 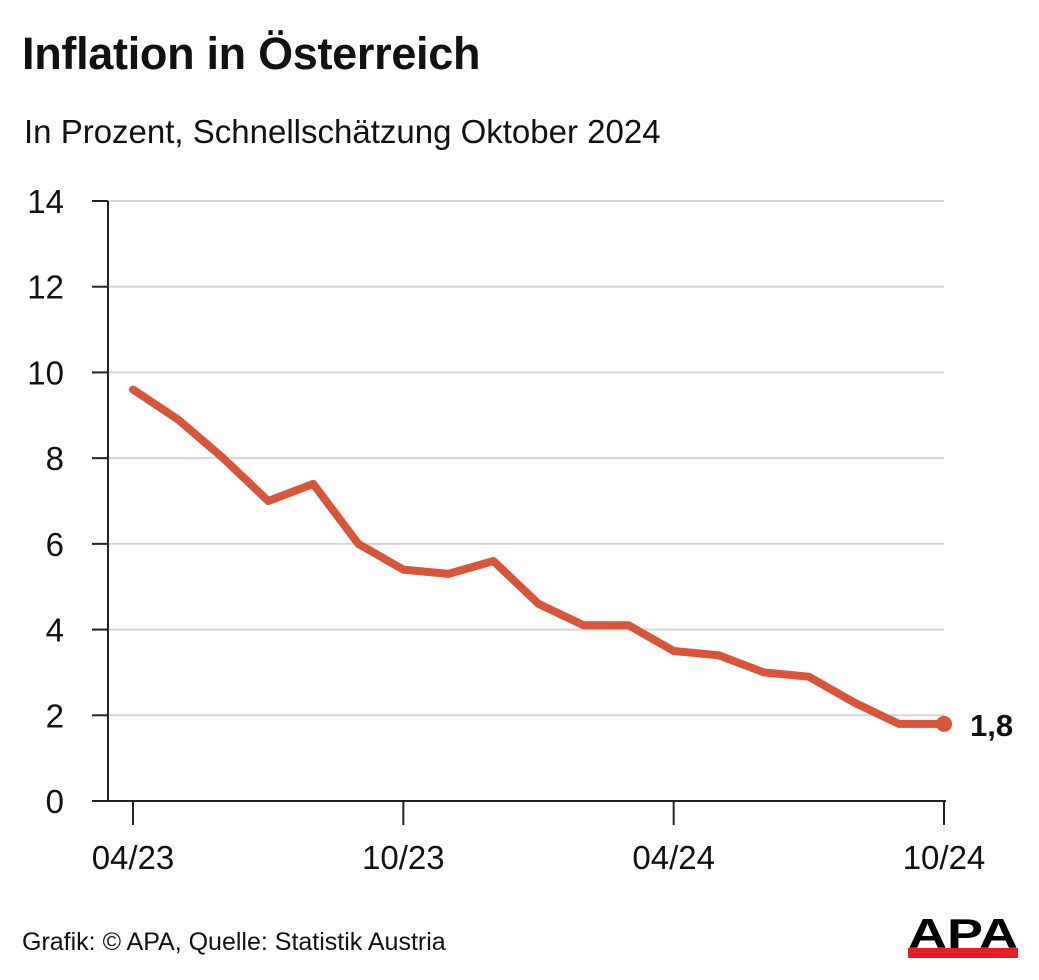 What do you see at coordinates (133, 857) in the screenshot?
I see `x-tick-label-04-23: 04/23` at bounding box center [133, 857].